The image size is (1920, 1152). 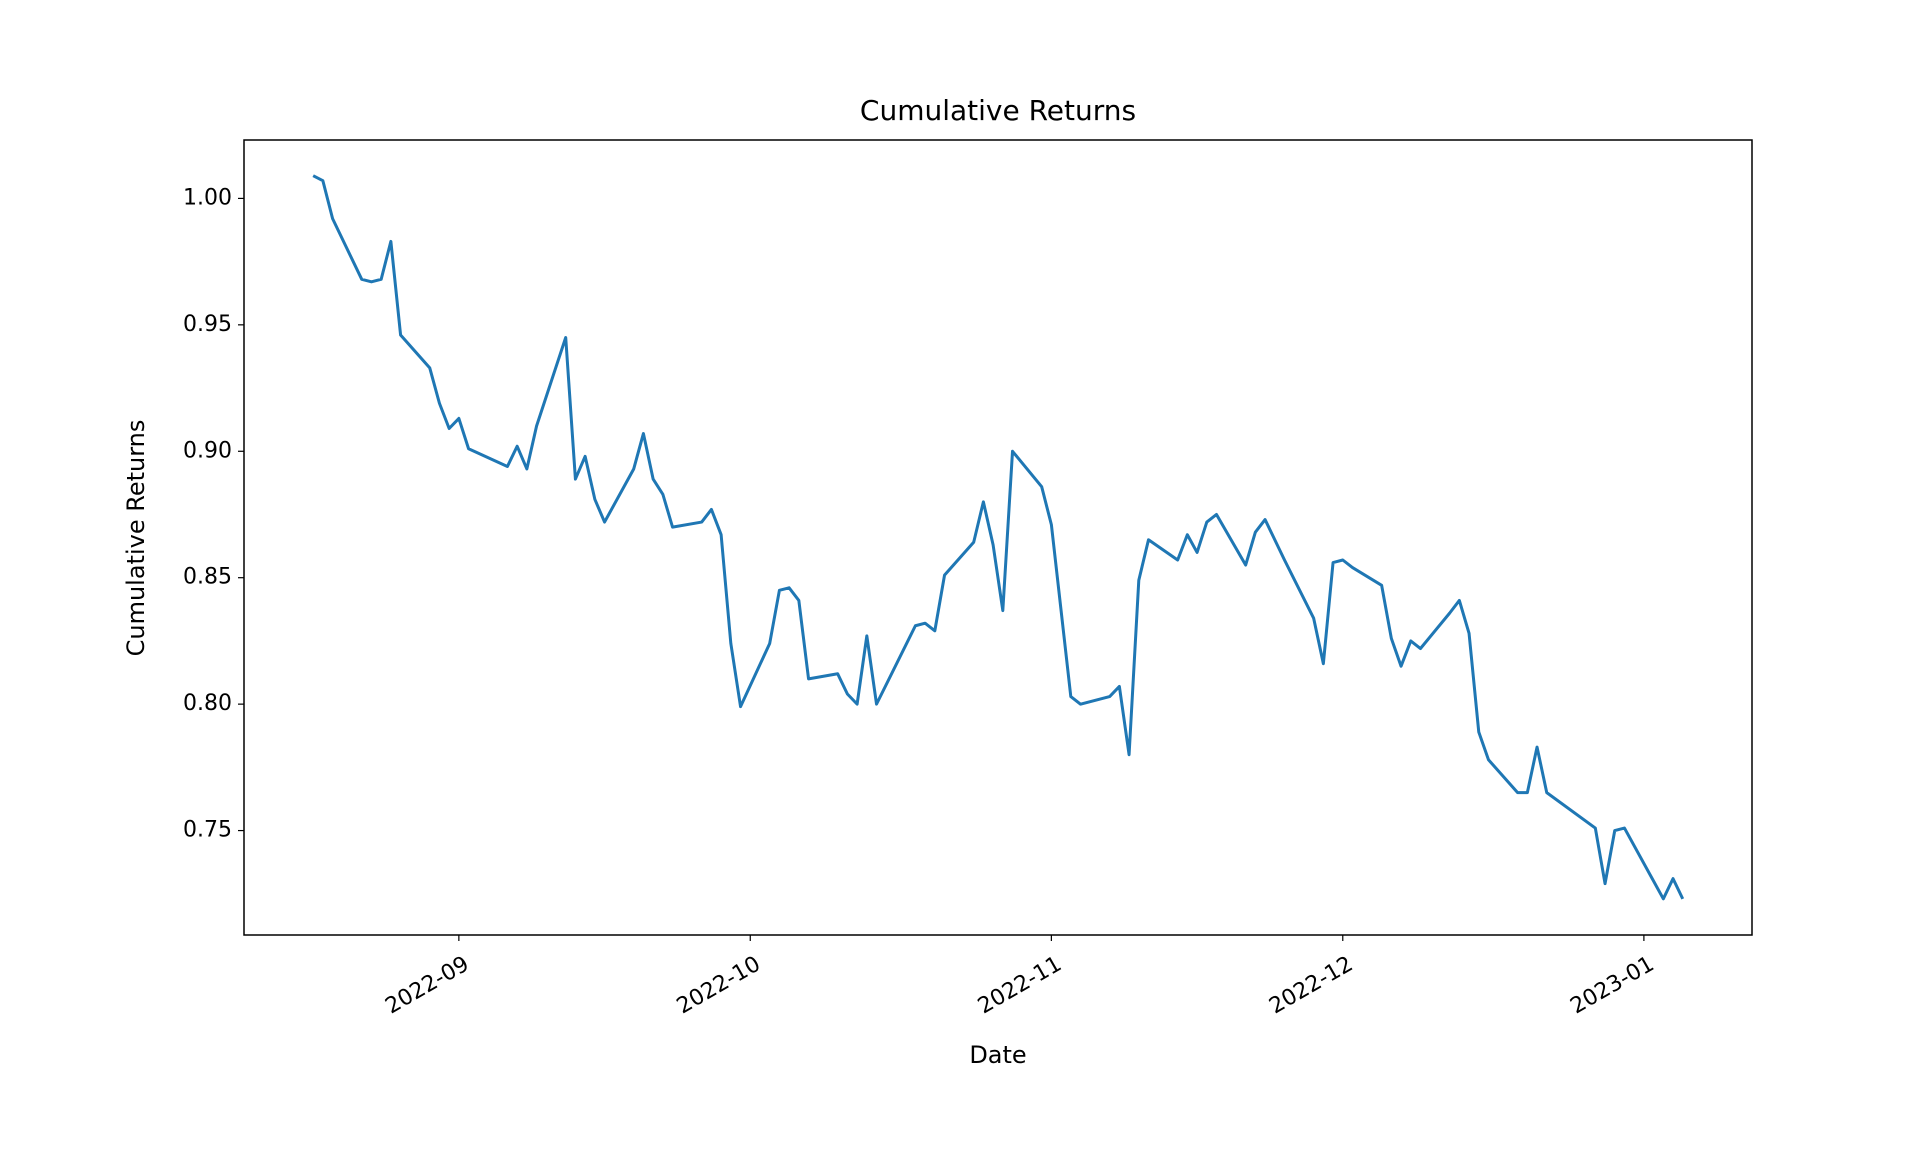 What do you see at coordinates (207, 450) in the screenshot?
I see `y-tick-label: 0.90` at bounding box center [207, 450].